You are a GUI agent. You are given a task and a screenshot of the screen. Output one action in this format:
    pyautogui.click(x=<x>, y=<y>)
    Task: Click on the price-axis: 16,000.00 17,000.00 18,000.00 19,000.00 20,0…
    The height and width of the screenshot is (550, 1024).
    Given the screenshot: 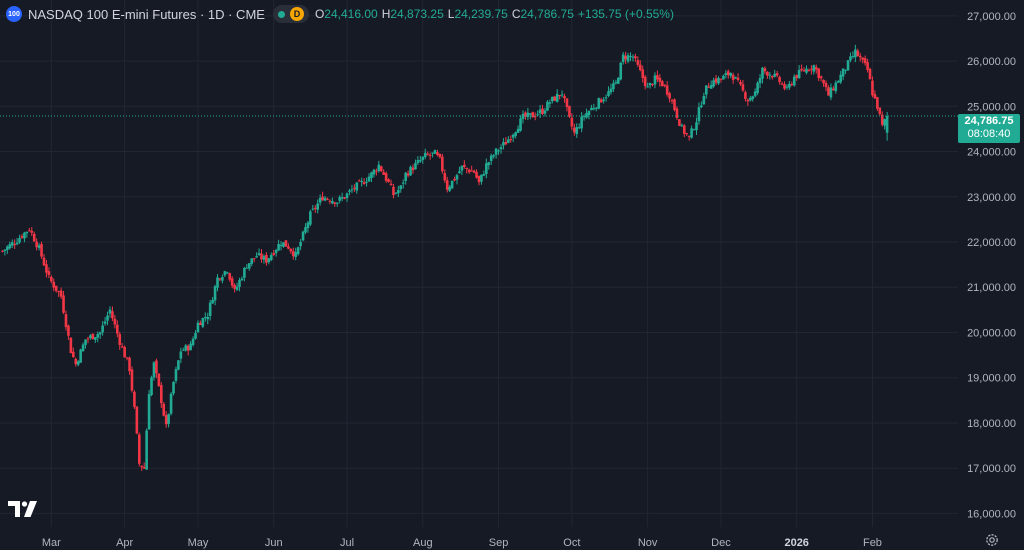 What is the action you would take?
    pyautogui.click(x=991, y=266)
    